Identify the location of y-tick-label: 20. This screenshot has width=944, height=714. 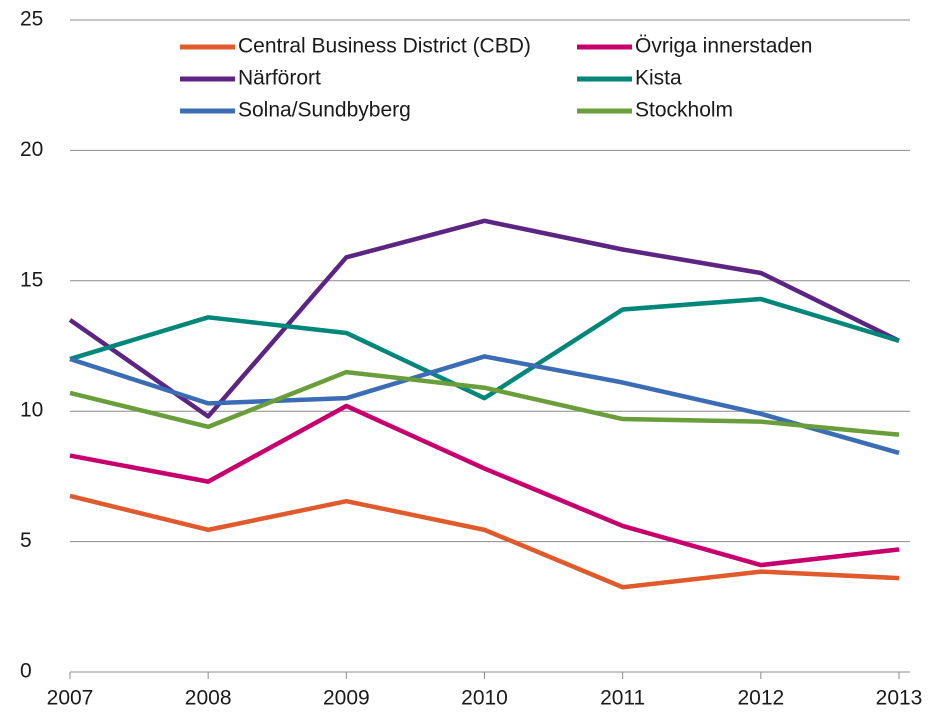
(31, 149).